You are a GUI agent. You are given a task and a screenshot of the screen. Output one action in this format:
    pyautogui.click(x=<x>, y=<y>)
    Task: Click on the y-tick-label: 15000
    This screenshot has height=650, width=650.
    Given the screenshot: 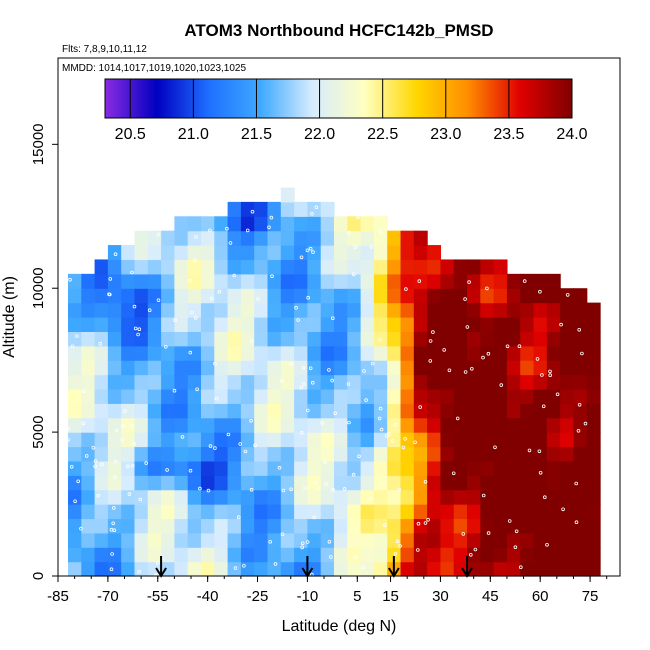 What is the action you would take?
    pyautogui.click(x=38, y=144)
    